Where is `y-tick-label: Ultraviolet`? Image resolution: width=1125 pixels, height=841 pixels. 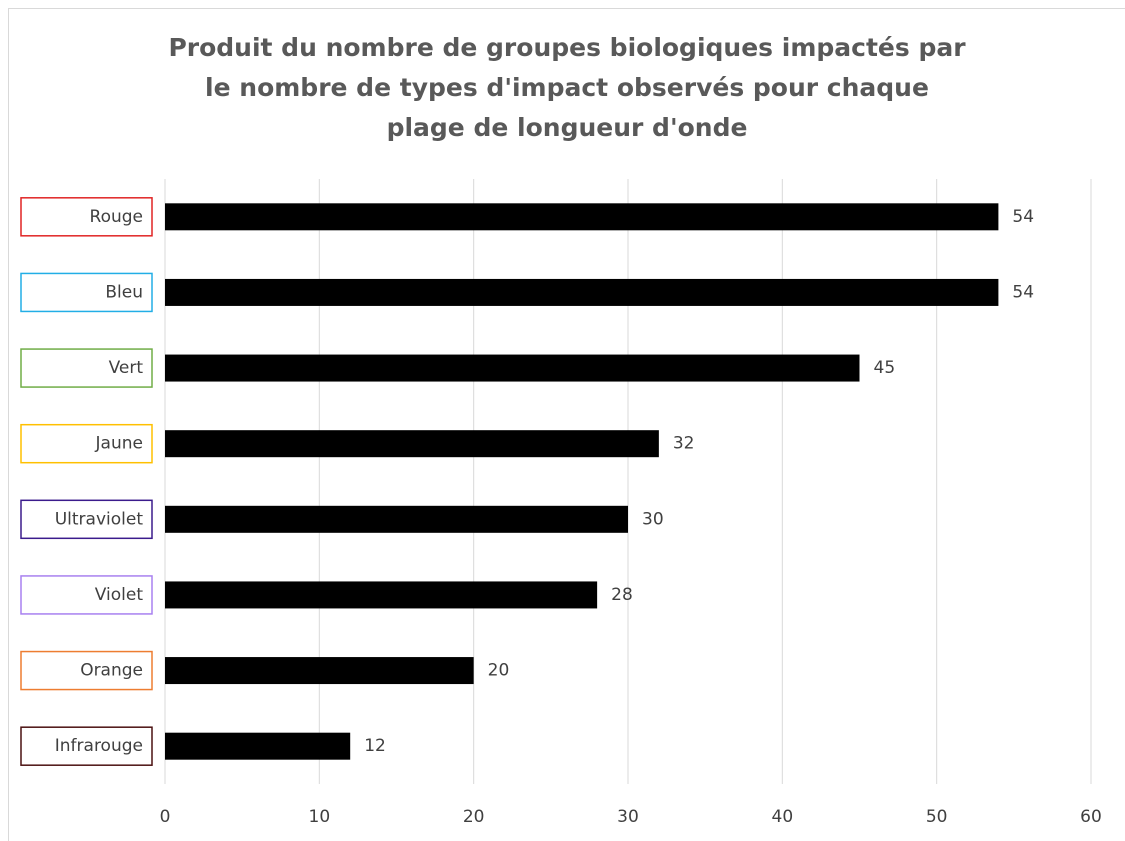 y-tick-label: Ultraviolet is located at coordinates (99, 519).